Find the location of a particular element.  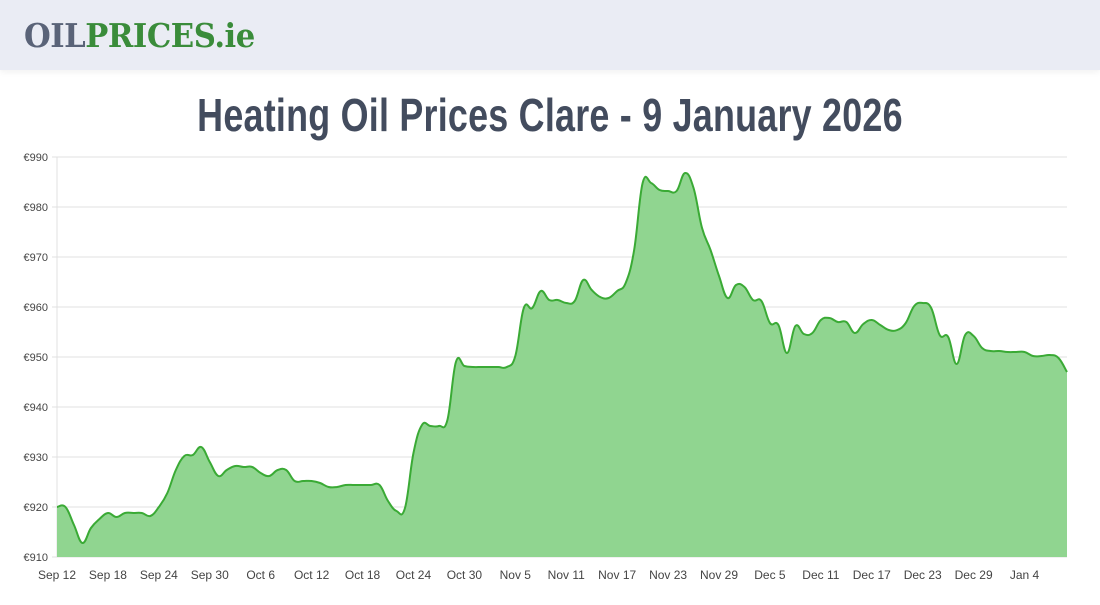

x-tick-label: Dec 17 is located at coordinates (872, 575).